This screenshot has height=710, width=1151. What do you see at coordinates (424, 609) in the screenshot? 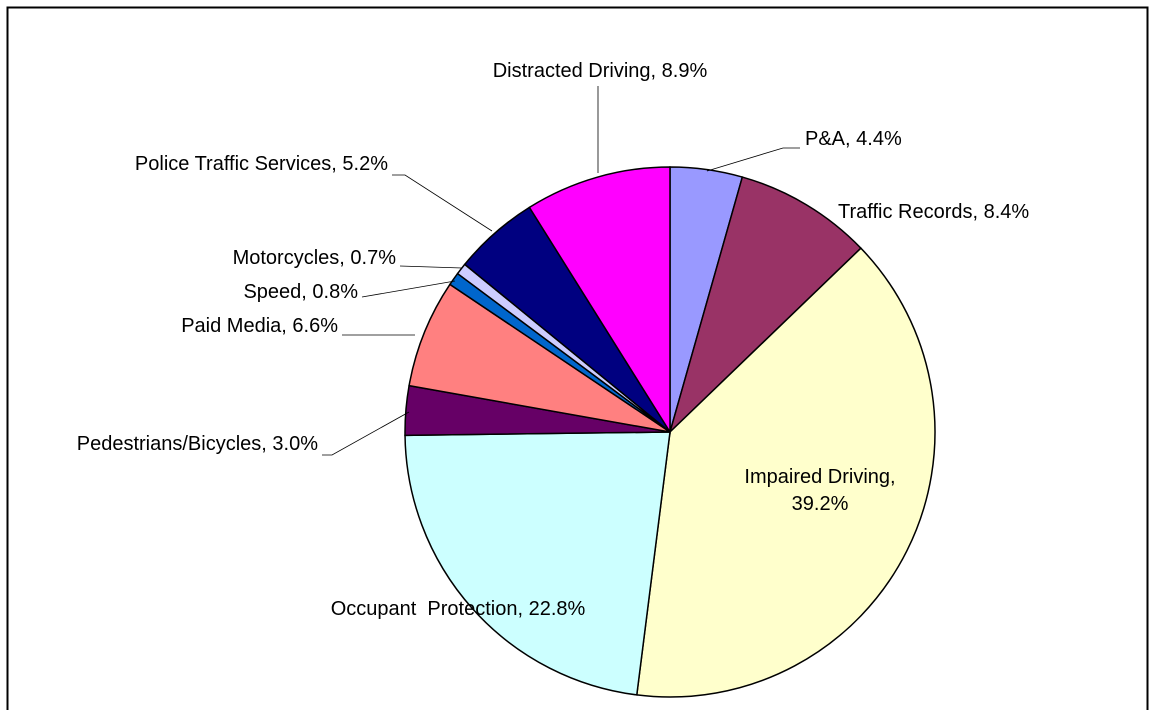
I see `category-name: Occupant Protection` at bounding box center [424, 609].